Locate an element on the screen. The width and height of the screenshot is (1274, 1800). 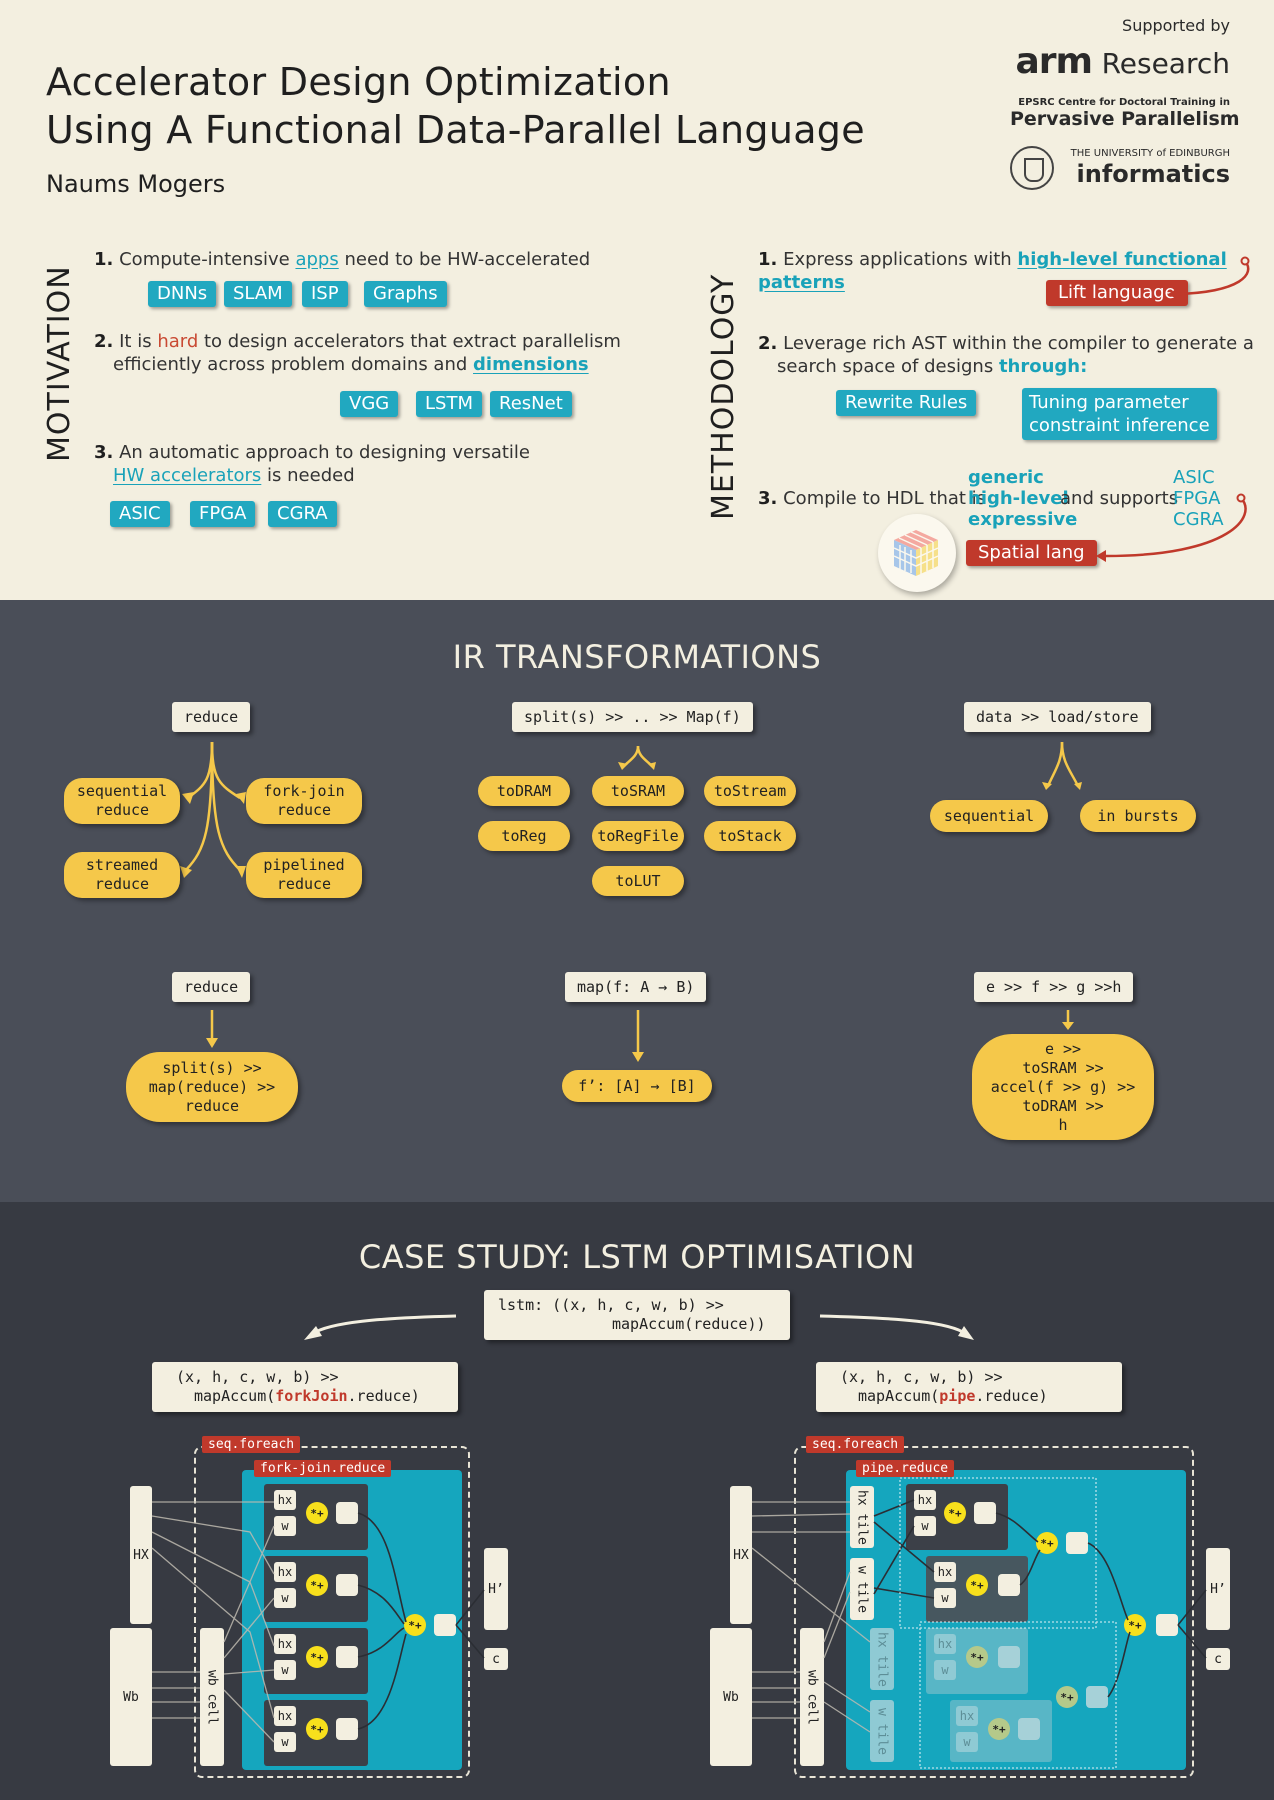
epsrc-text: EPSRC Centre for Doctoral Training in is located at coordinates (1124, 102).